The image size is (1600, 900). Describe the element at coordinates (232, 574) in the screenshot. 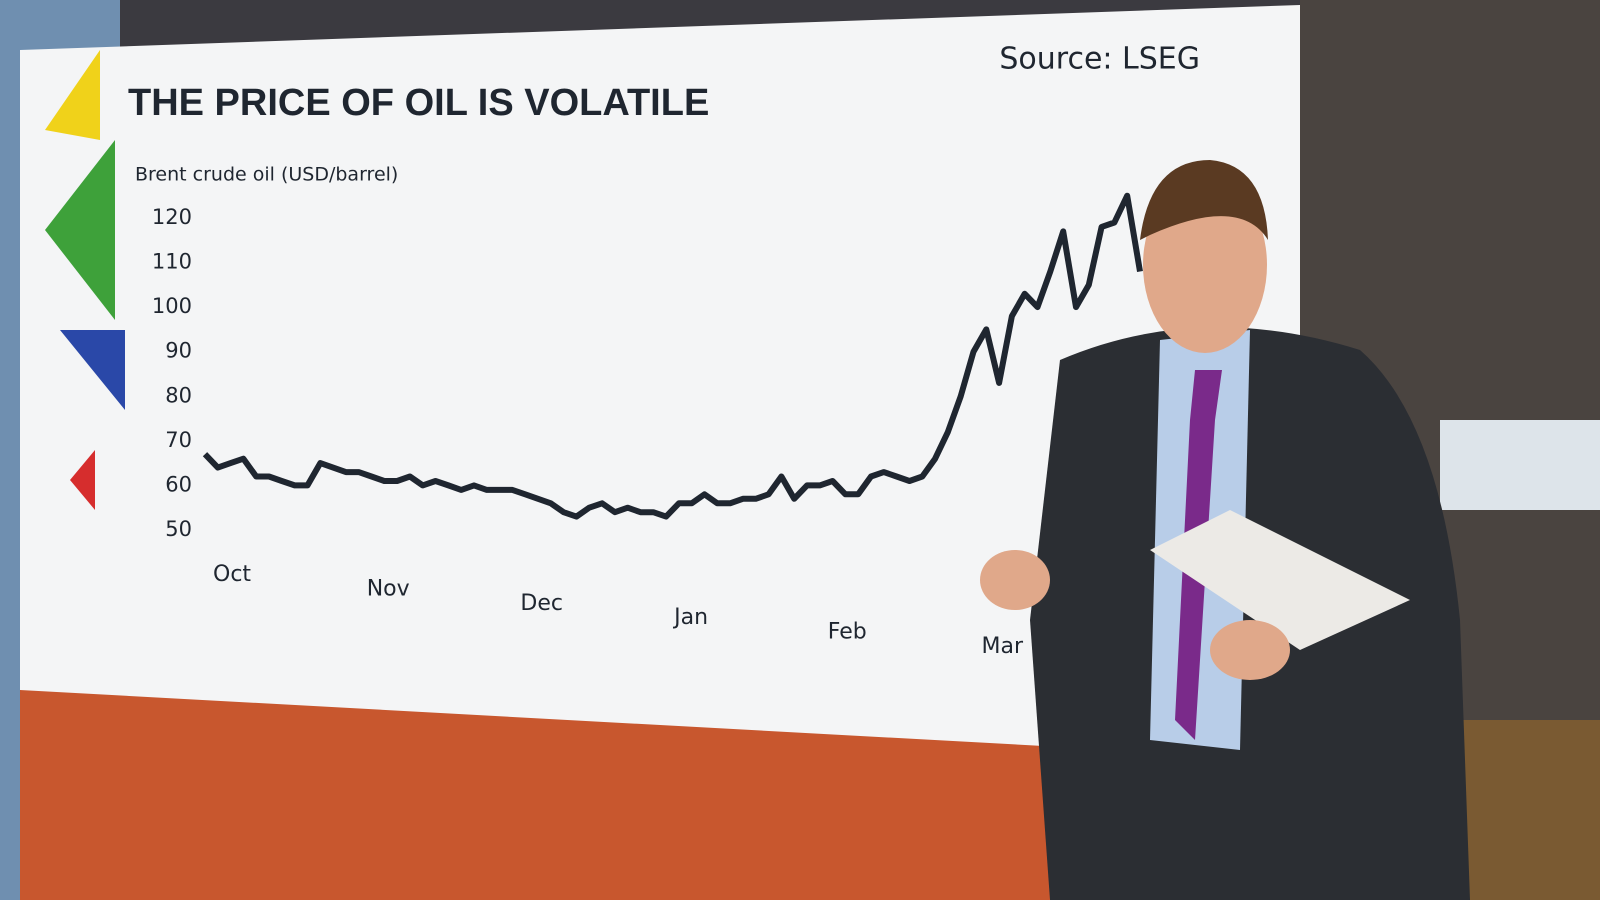

I see `x-tick-label: Oct` at that location.